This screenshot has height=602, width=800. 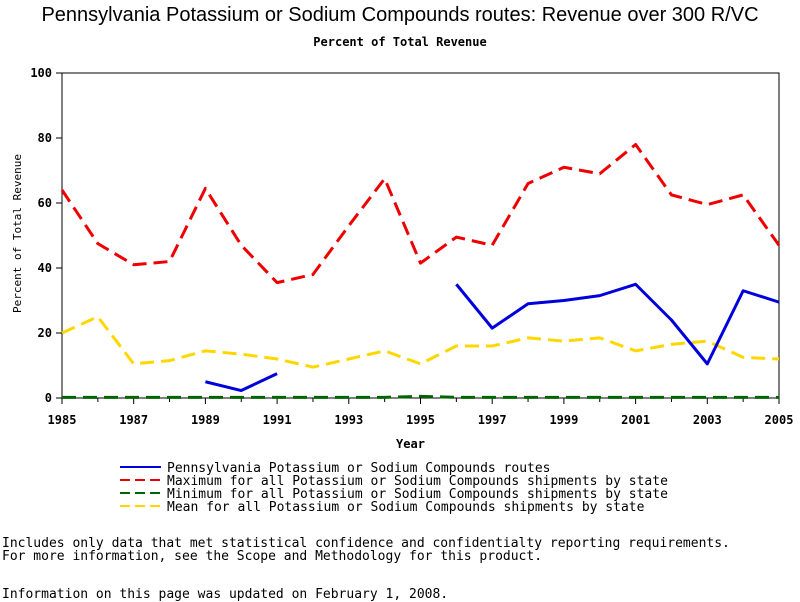 I want to click on x-tick-label: 2005, so click(x=779, y=420).